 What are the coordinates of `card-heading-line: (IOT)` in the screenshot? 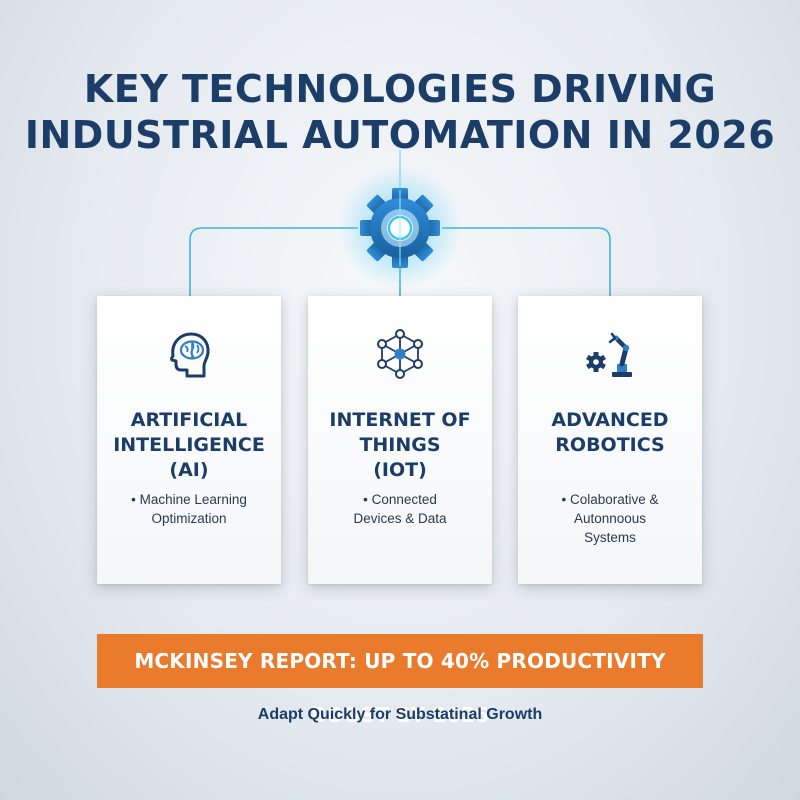 It's located at (400, 470).